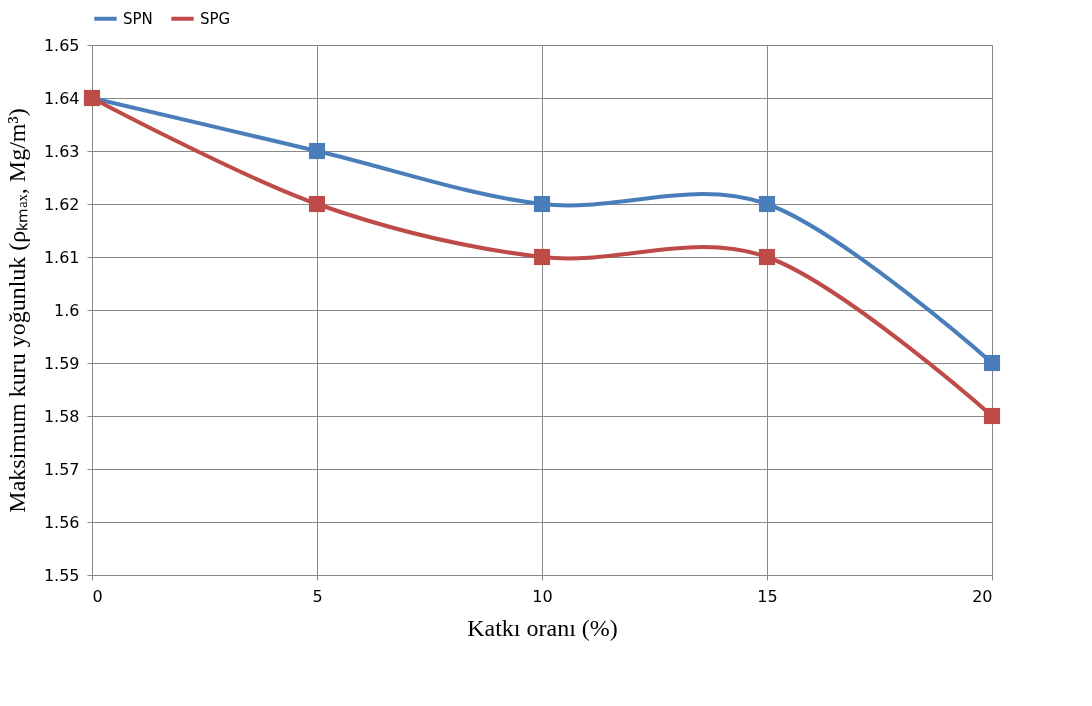 The height and width of the screenshot is (706, 1092). What do you see at coordinates (982, 596) in the screenshot?
I see `x-tick-label: 20` at bounding box center [982, 596].